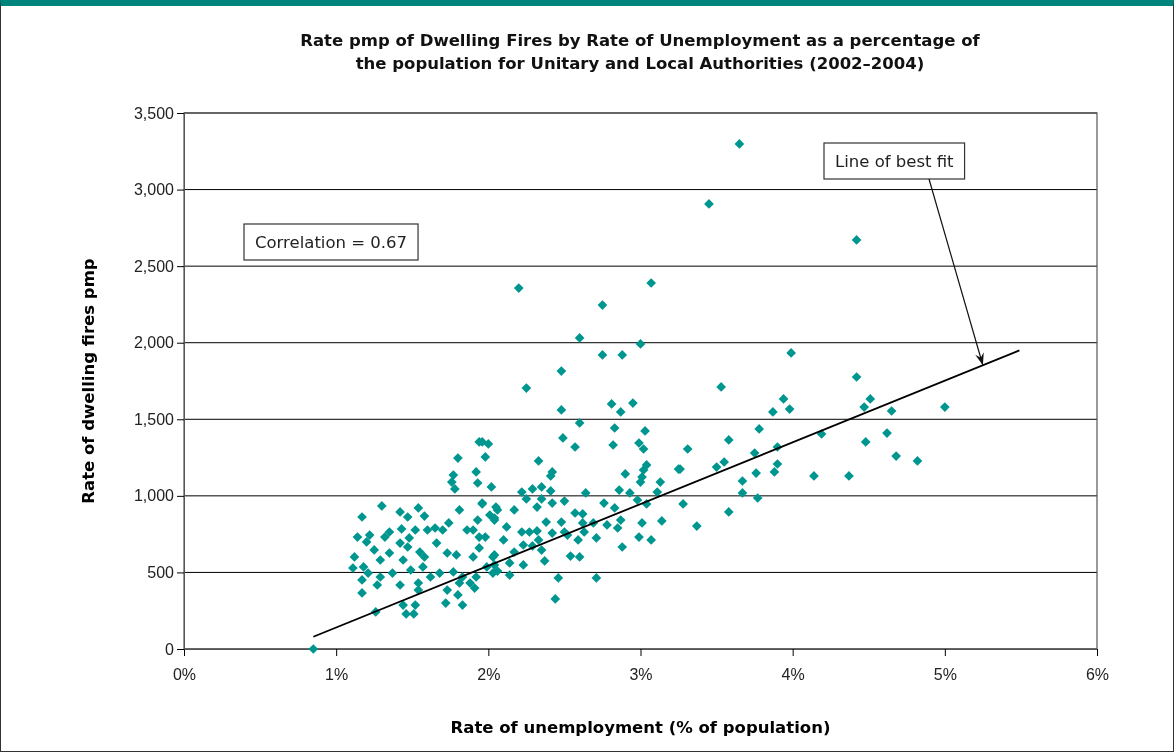 The image size is (1176, 754). What do you see at coordinates (154, 113) in the screenshot?
I see `y-tick-label: 3,500` at bounding box center [154, 113].